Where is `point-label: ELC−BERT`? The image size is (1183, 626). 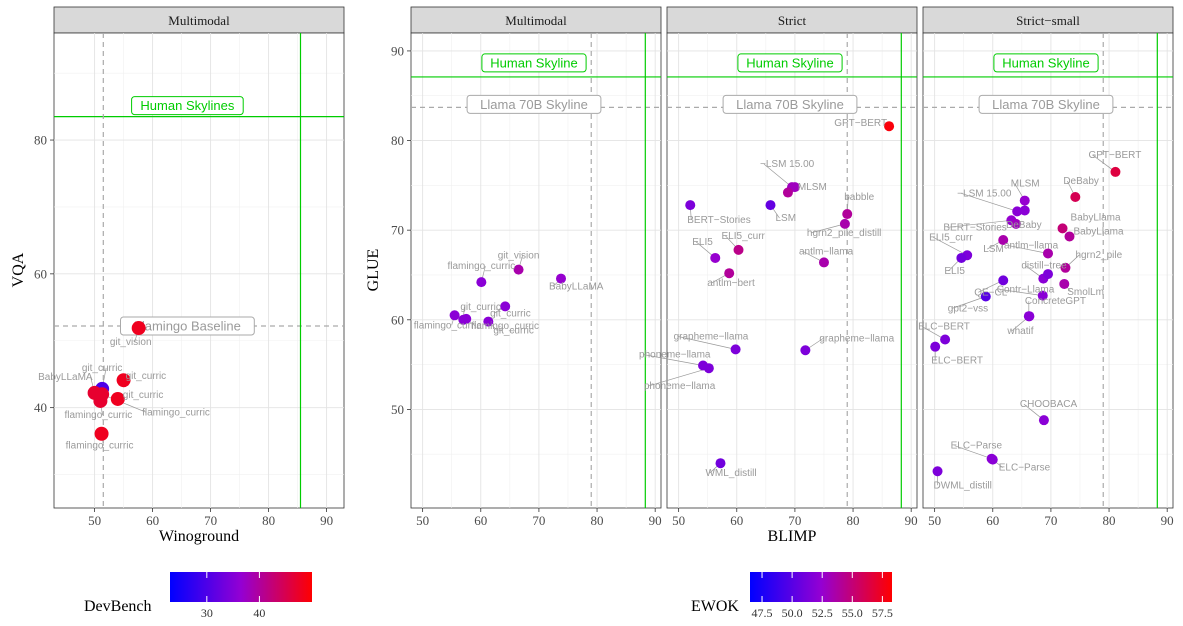 point-label: ELC−BERT is located at coordinates (944, 327).